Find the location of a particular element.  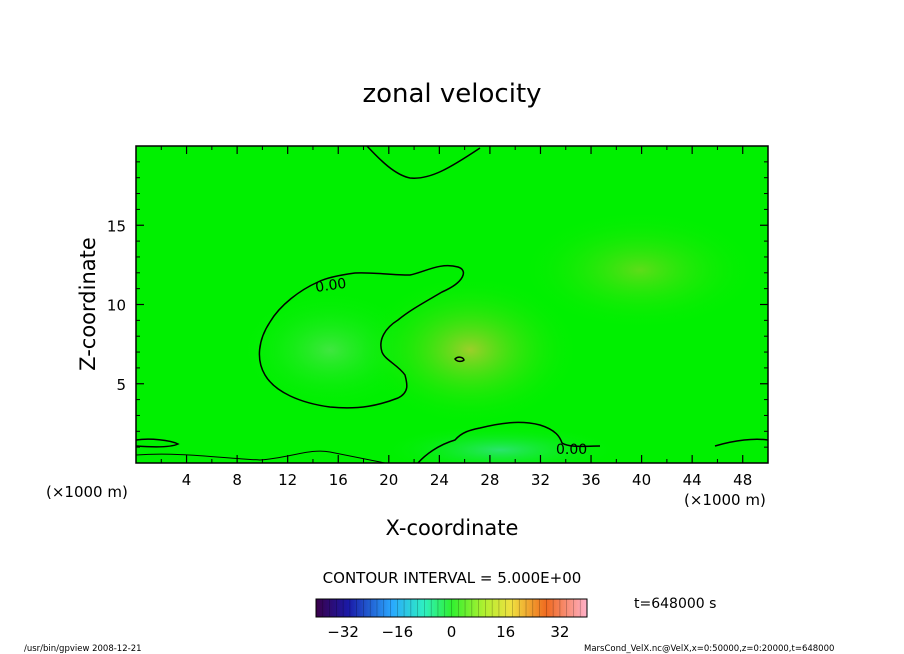

contour-label-lower: 0.00 is located at coordinates (571, 450).